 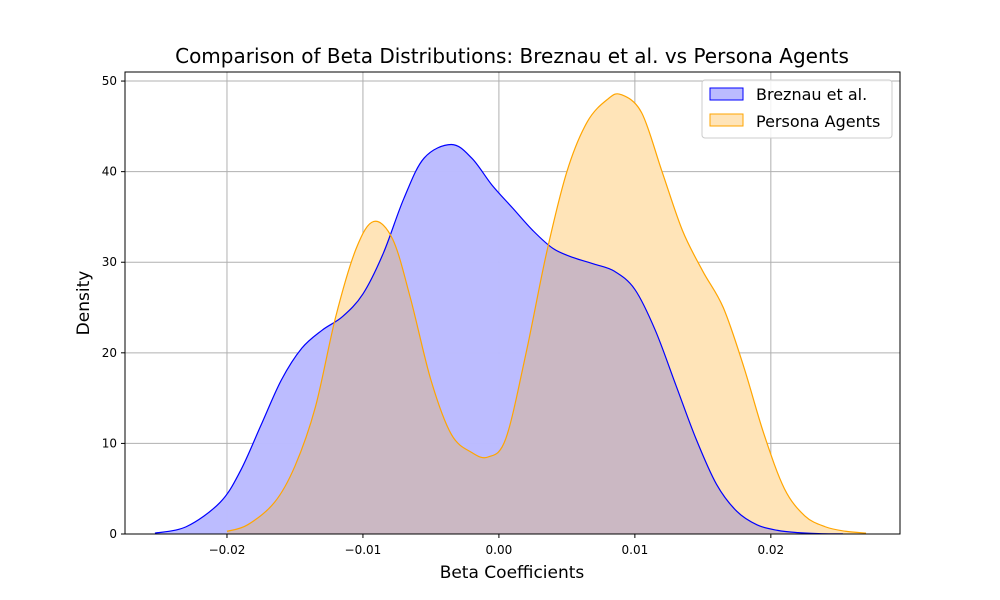 What do you see at coordinates (811, 94) in the screenshot?
I see `legend-label-breznau: Breznau et al.` at bounding box center [811, 94].